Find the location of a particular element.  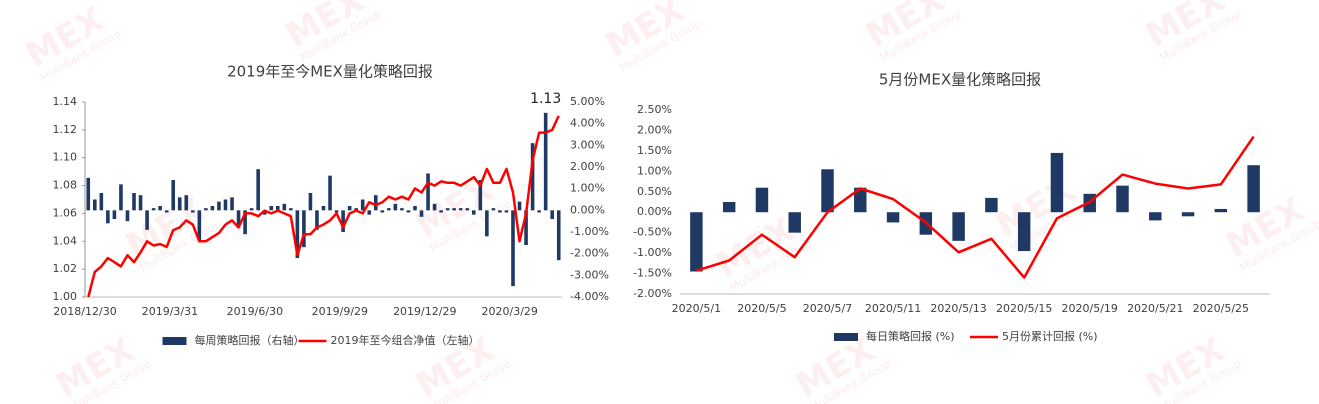

x-tick-label: 2020/5/7 is located at coordinates (827, 308).